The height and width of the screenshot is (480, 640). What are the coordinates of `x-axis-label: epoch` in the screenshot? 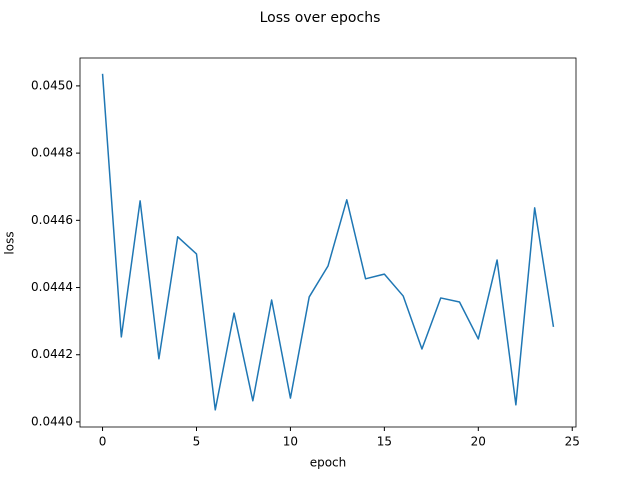 It's located at (328, 463).